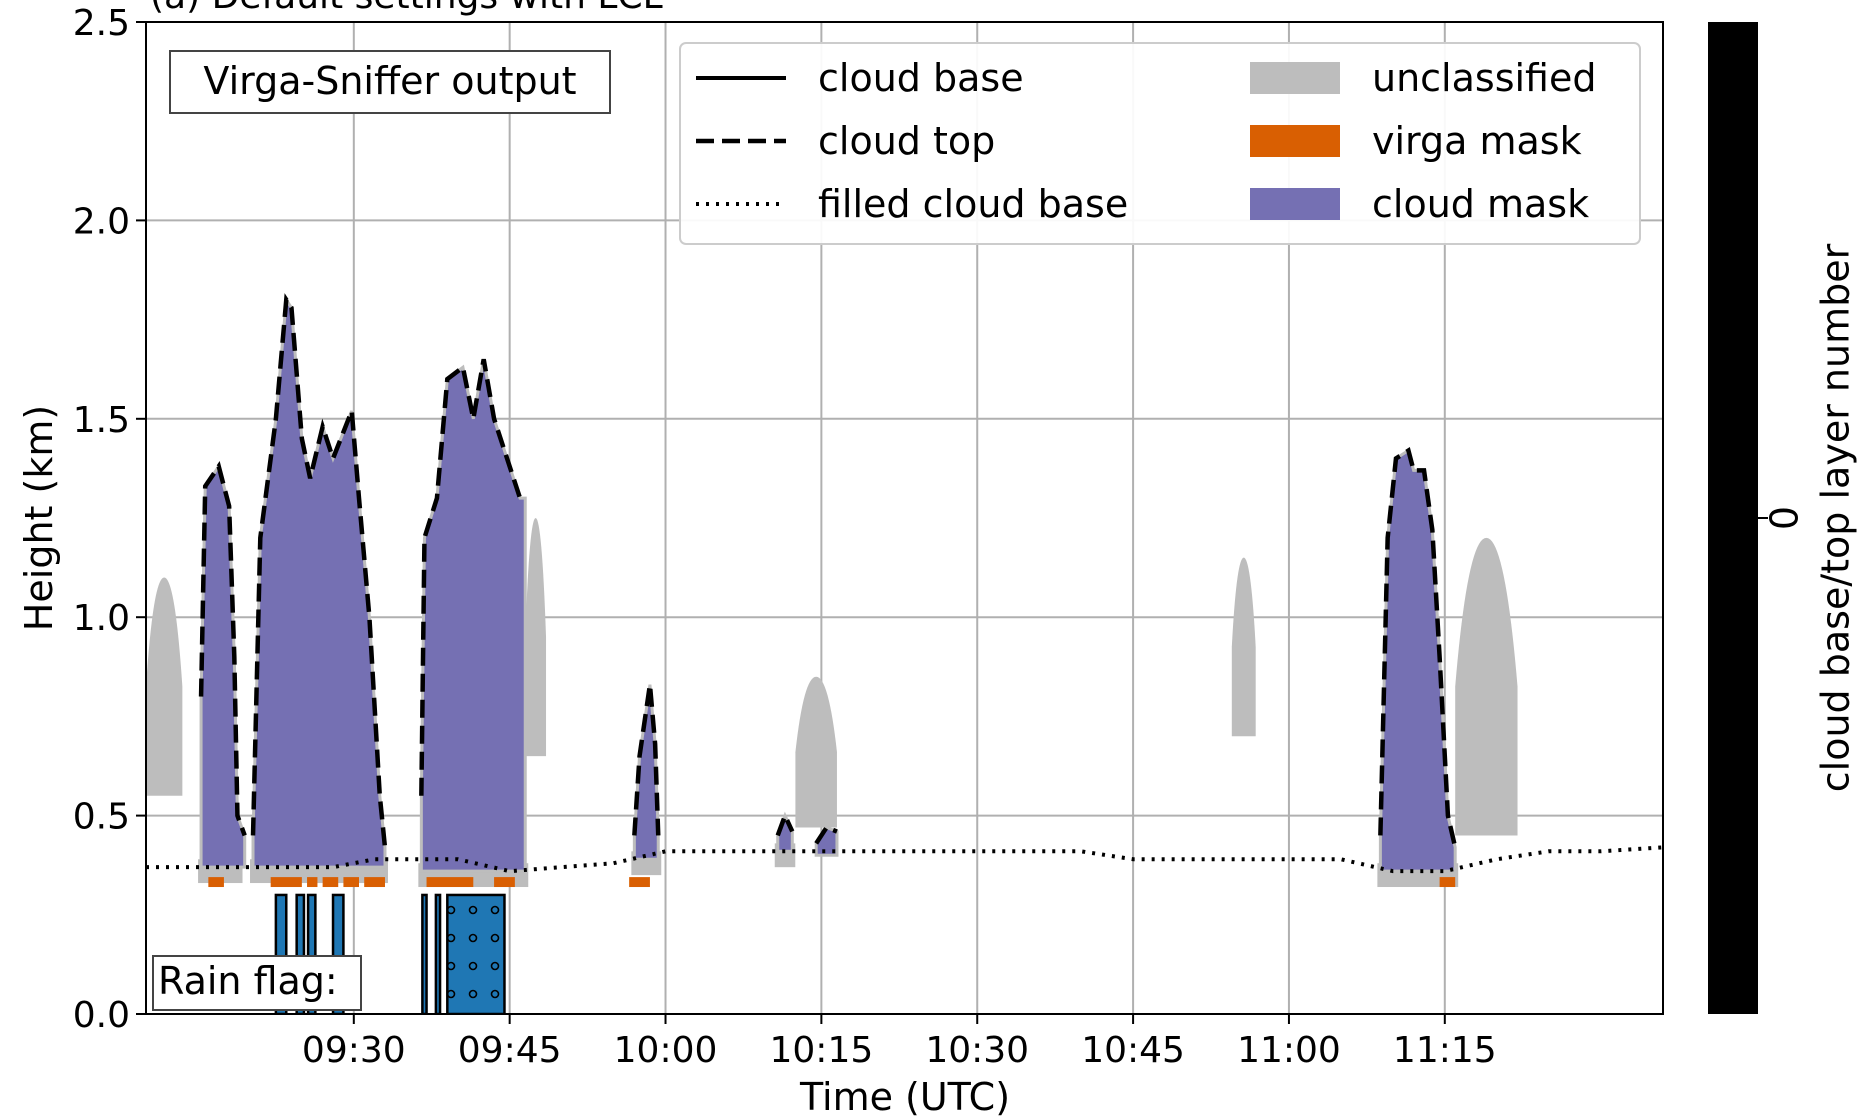  What do you see at coordinates (666, 1050) in the screenshot?
I see `x-tick-label: 10:00` at bounding box center [666, 1050].